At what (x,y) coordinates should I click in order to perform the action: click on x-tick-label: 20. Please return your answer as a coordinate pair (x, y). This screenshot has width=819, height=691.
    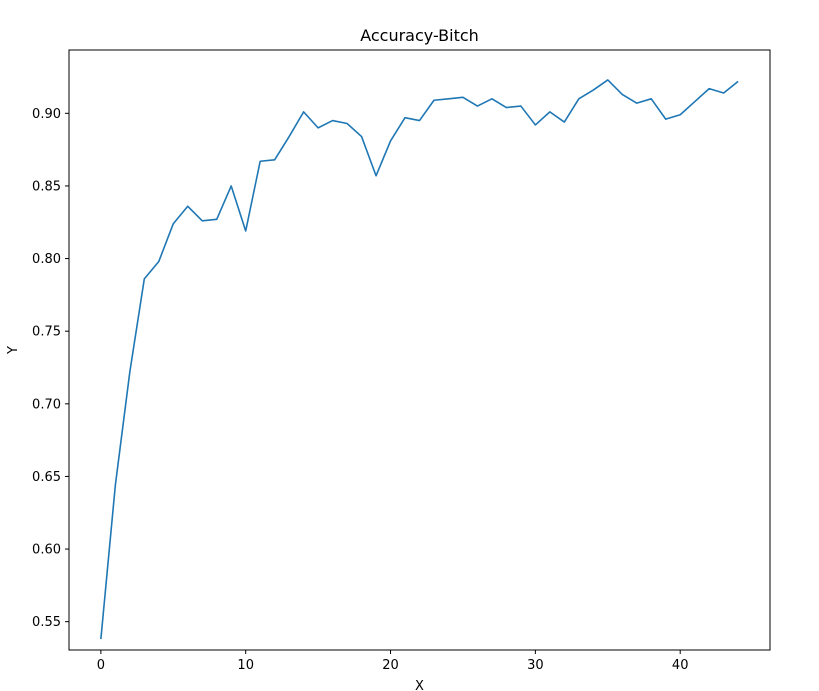
    Looking at the image, I should click on (390, 665).